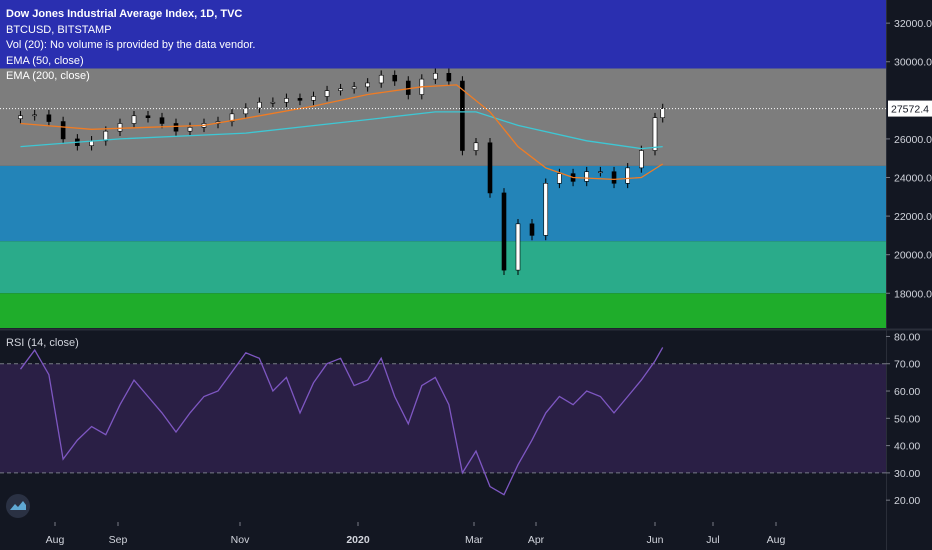 This screenshot has width=932, height=550. Describe the element at coordinates (907, 474) in the screenshot. I see `rsi-tick-label: 30.00` at that location.